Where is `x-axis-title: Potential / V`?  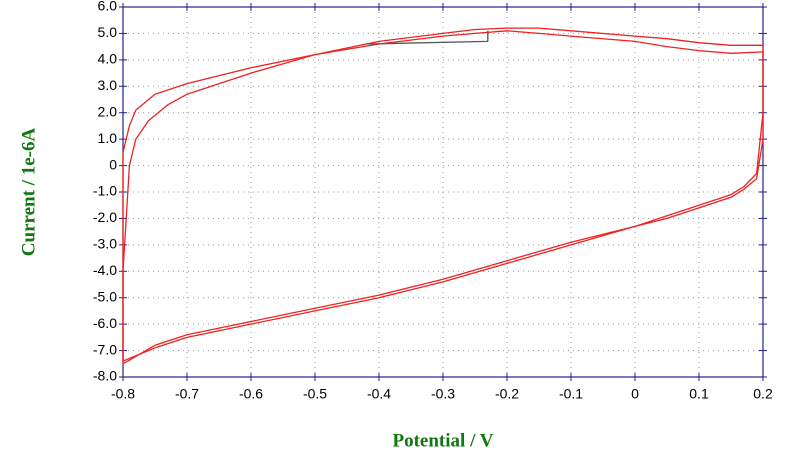
x-axis-title: Potential / V is located at coordinates (443, 440).